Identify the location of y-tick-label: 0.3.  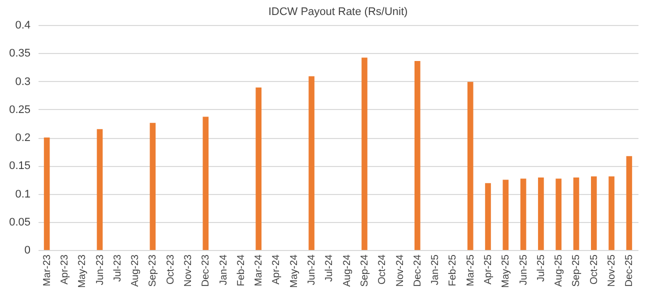
(22, 82).